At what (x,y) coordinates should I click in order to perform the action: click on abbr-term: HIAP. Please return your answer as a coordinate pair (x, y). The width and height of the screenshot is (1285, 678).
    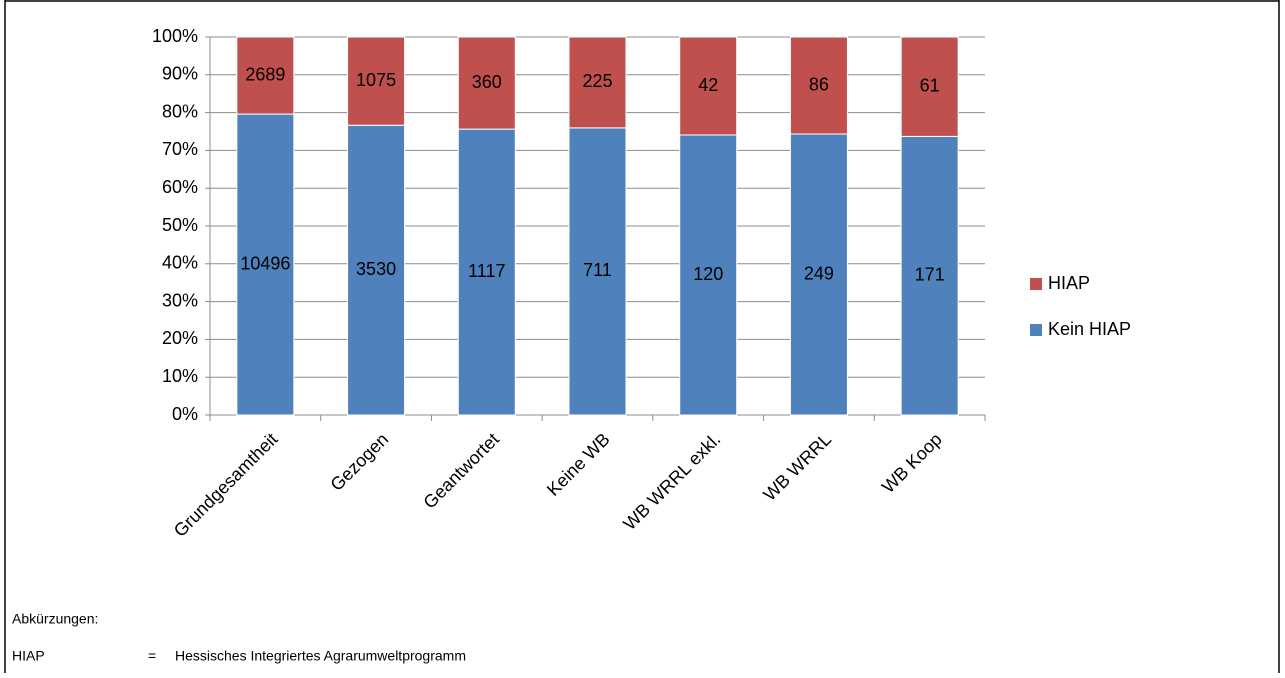
    Looking at the image, I should click on (28, 656).